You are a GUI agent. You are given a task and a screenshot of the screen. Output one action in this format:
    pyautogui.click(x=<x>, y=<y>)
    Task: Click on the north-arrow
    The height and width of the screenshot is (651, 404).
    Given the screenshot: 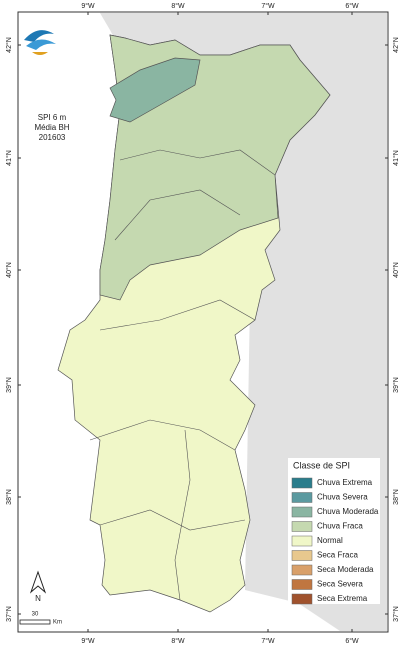 What is the action you would take?
    pyautogui.click(x=38, y=582)
    